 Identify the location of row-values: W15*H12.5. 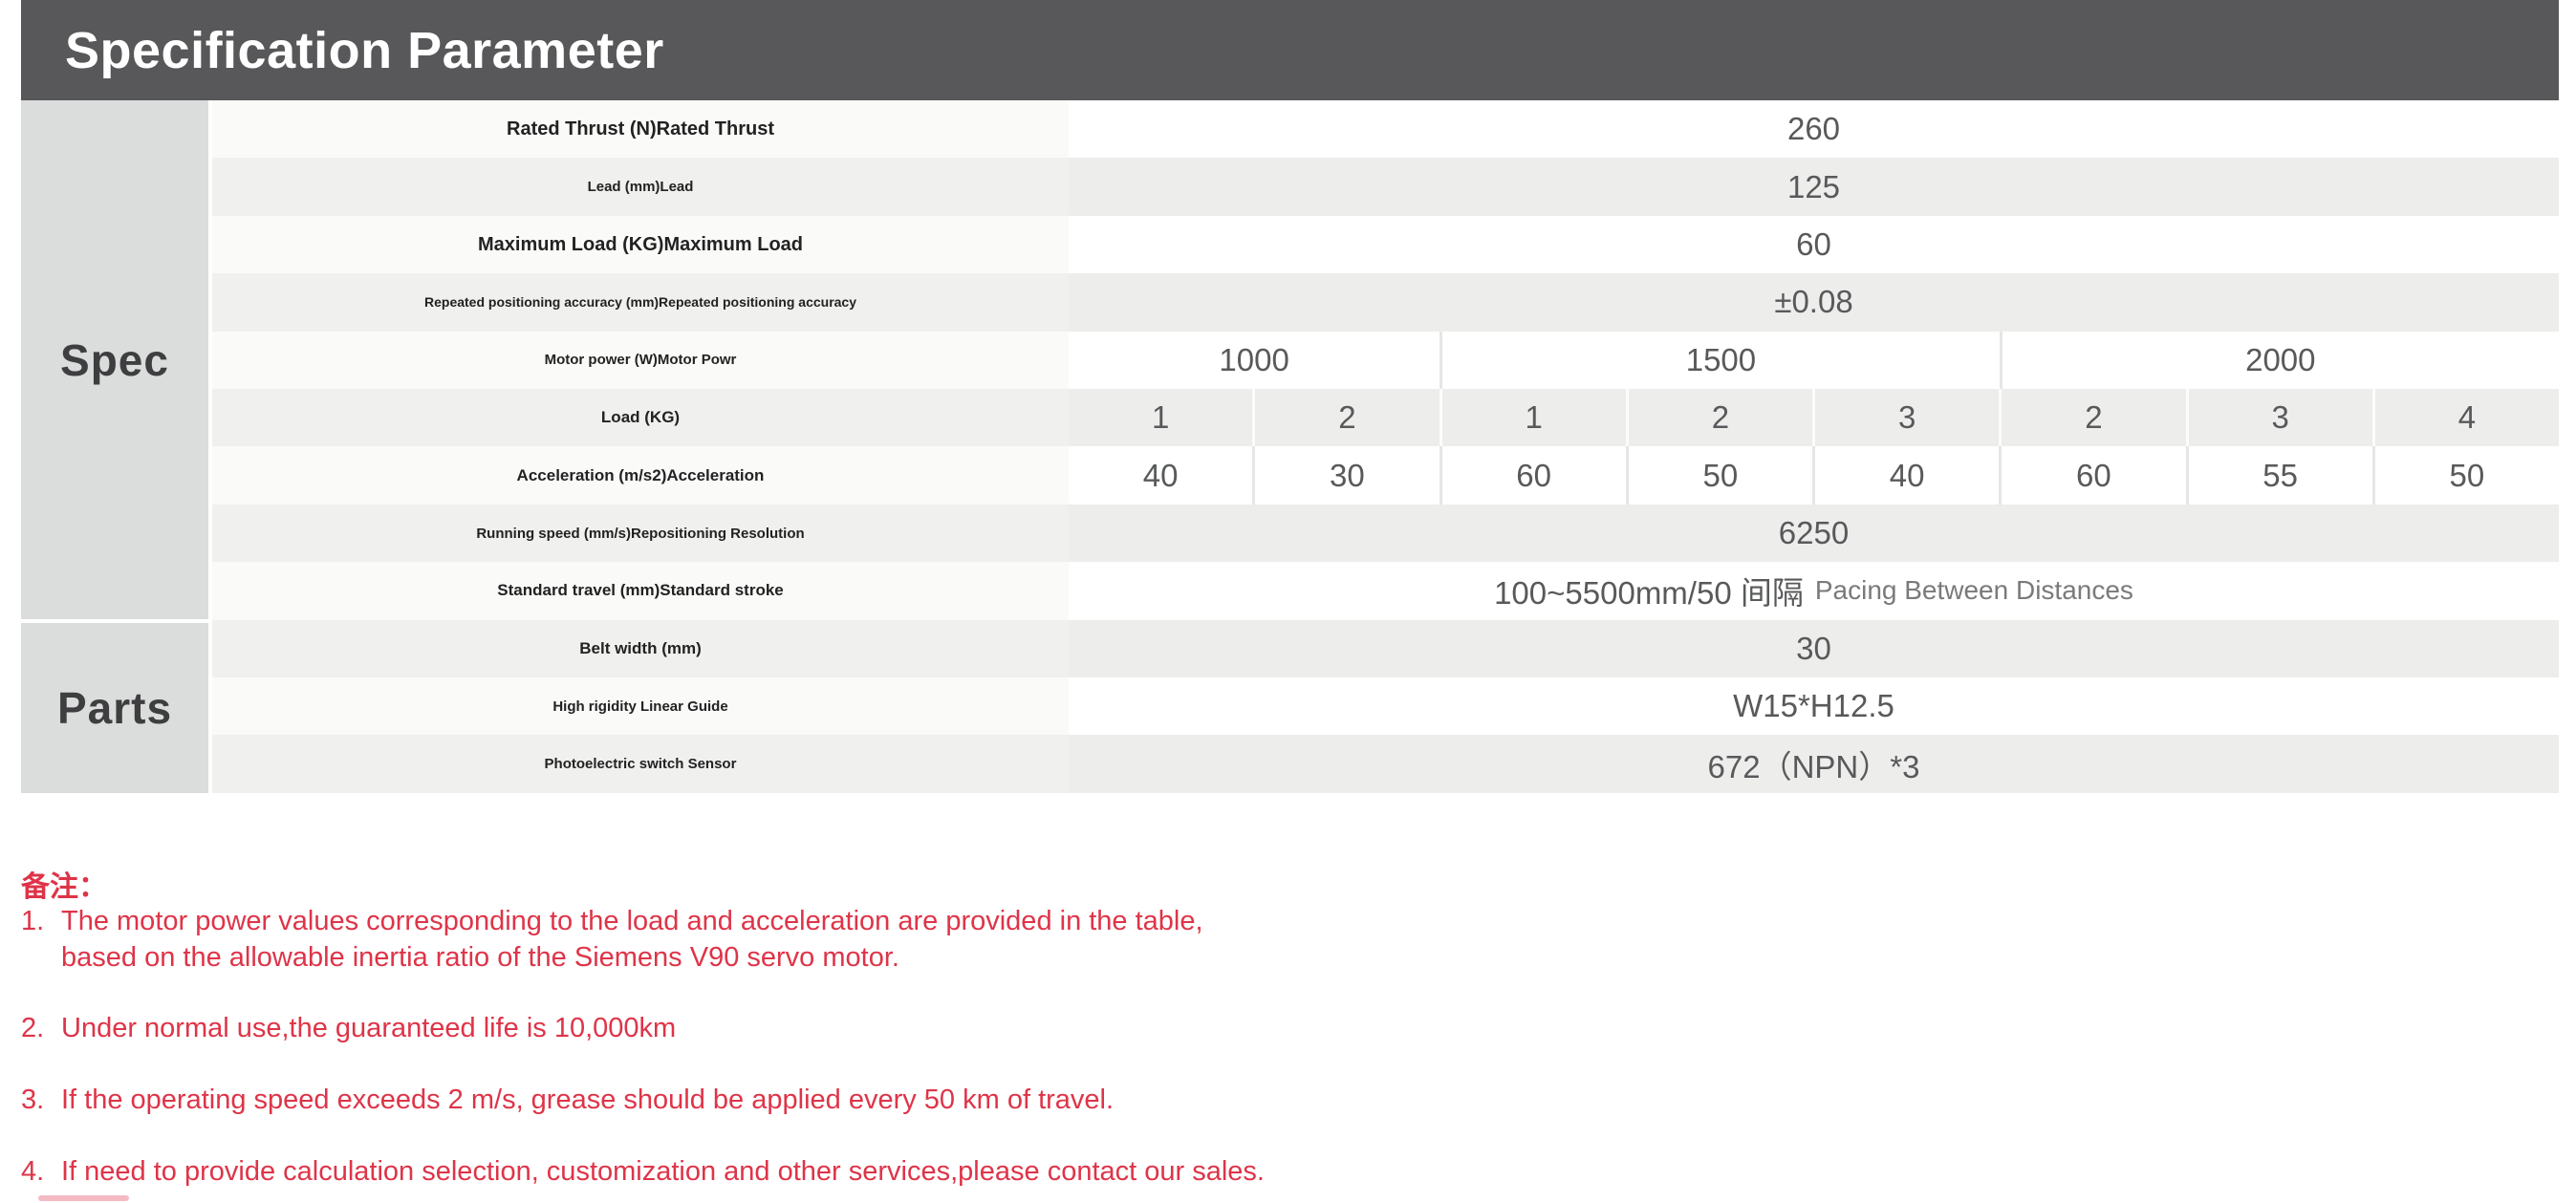
(1814, 706).